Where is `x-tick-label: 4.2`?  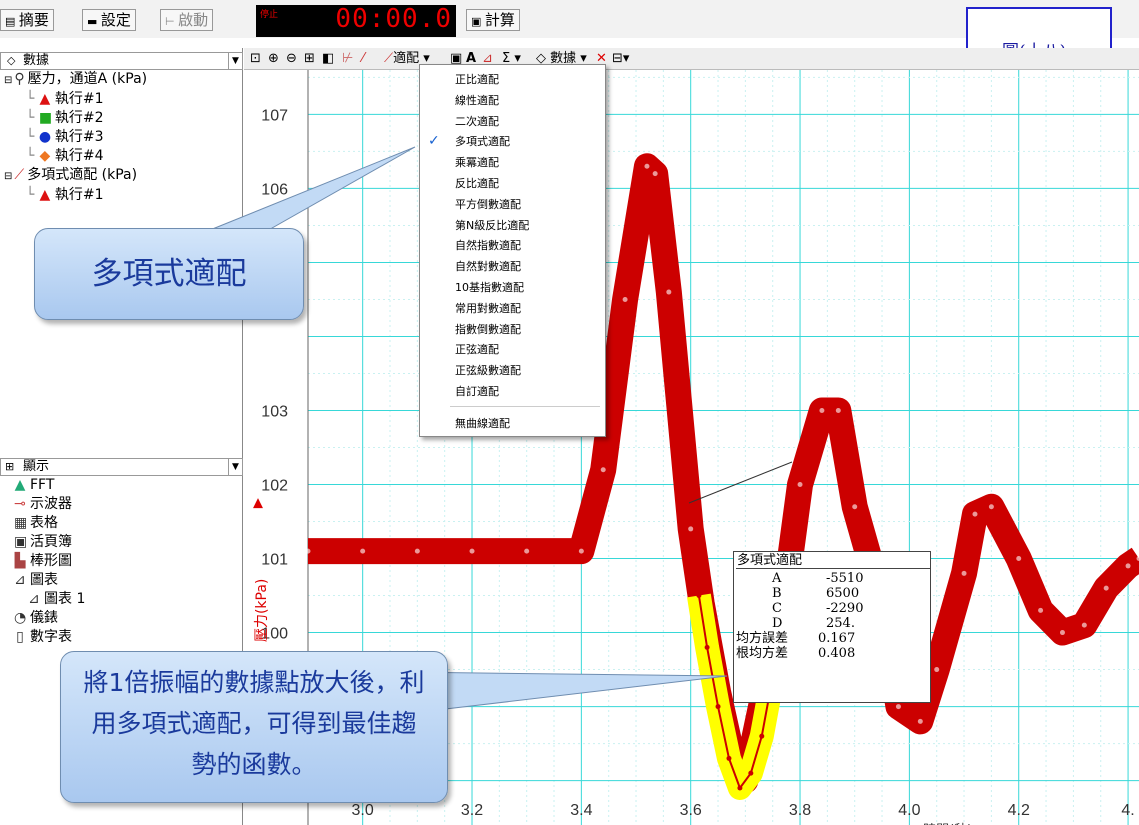
x-tick-label: 4.2 is located at coordinates (1019, 810).